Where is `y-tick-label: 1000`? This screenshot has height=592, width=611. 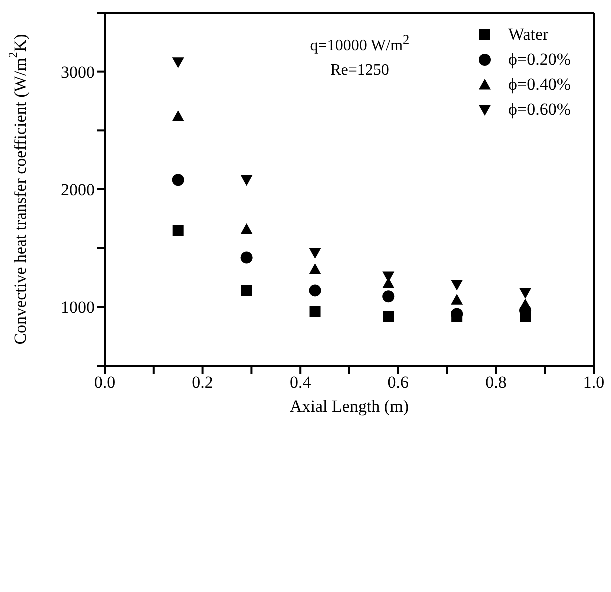
y-tick-label: 1000 is located at coordinates (78, 308).